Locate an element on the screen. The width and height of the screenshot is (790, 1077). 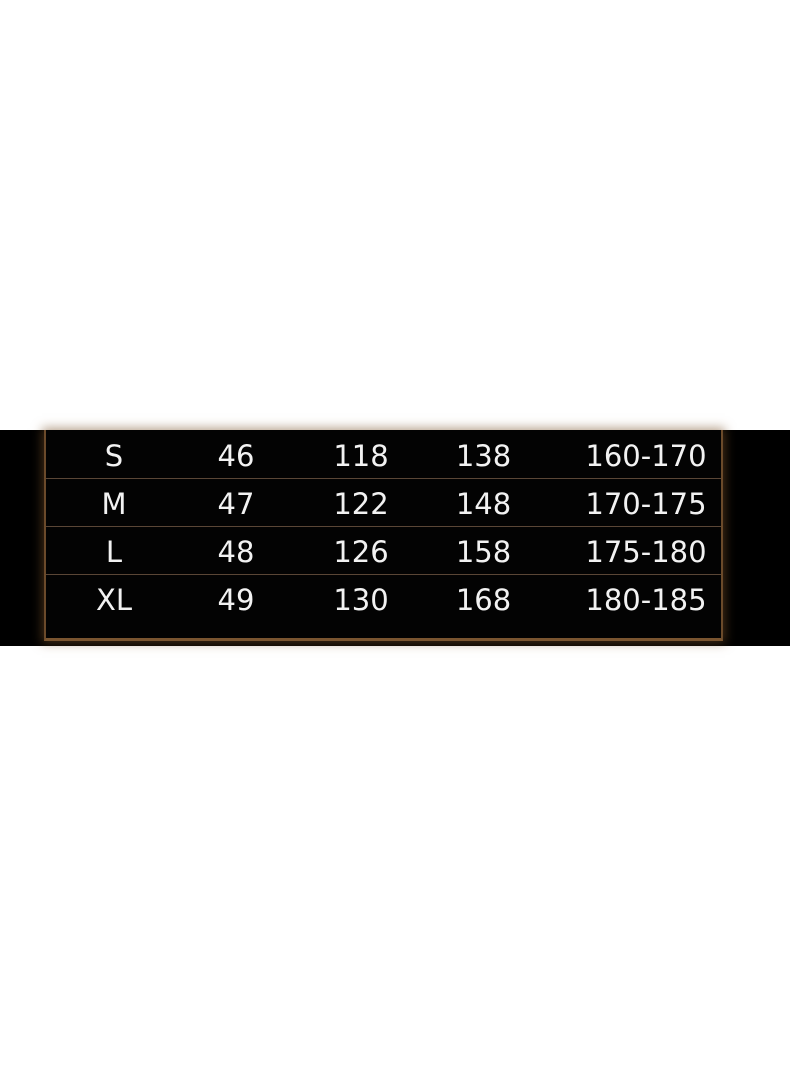
table-cell: 48 is located at coordinates (236, 552).